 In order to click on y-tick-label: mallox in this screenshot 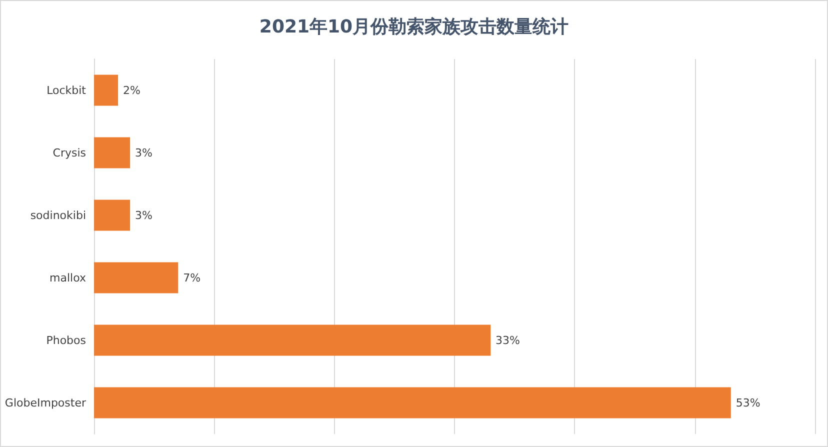, I will do `click(68, 277)`.